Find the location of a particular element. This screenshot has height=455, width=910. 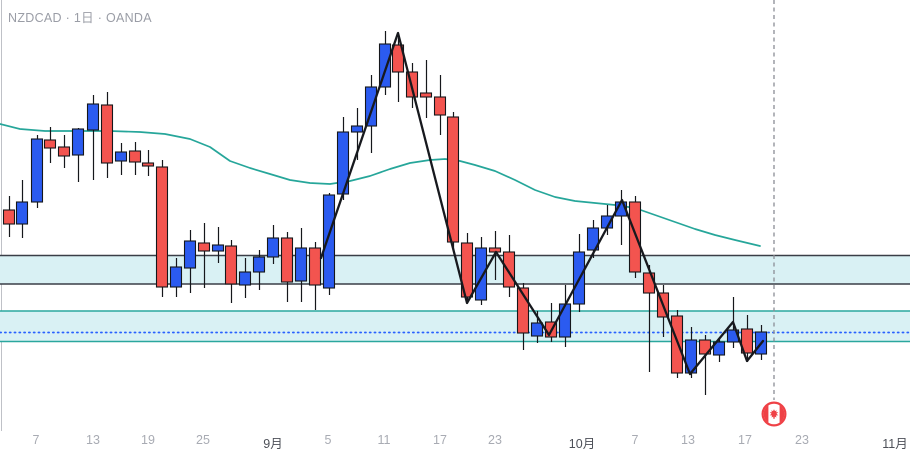

symbol-legend: NZDCAD · 1日 · OANDA is located at coordinates (80, 18).